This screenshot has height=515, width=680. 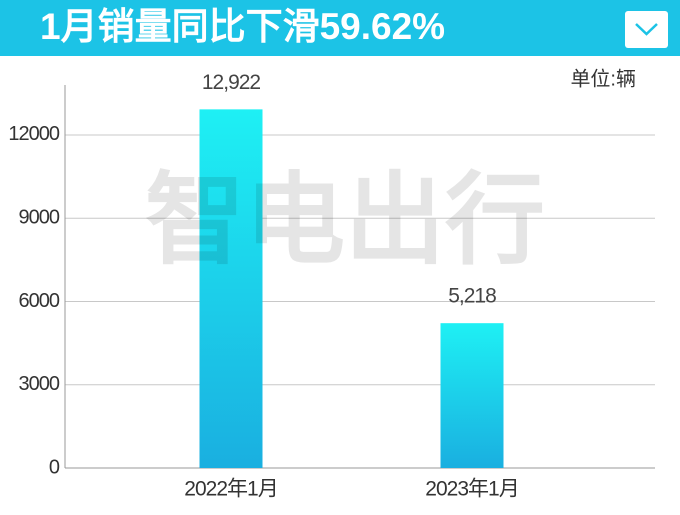 What do you see at coordinates (54, 467) in the screenshot?
I see `y-tick-label: 0` at bounding box center [54, 467].